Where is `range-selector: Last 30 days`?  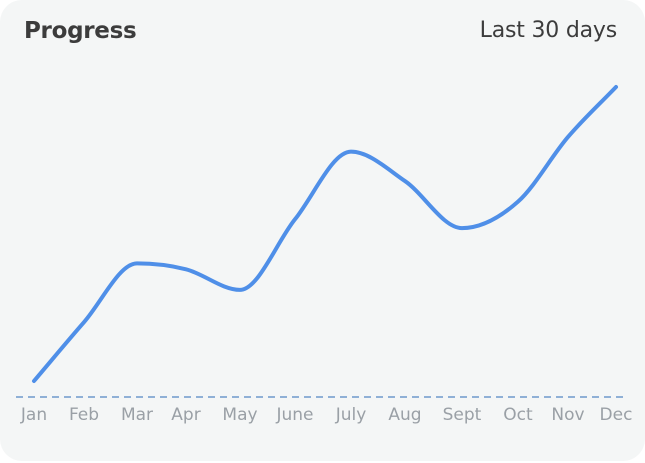 range-selector: Last 30 days is located at coordinates (548, 30).